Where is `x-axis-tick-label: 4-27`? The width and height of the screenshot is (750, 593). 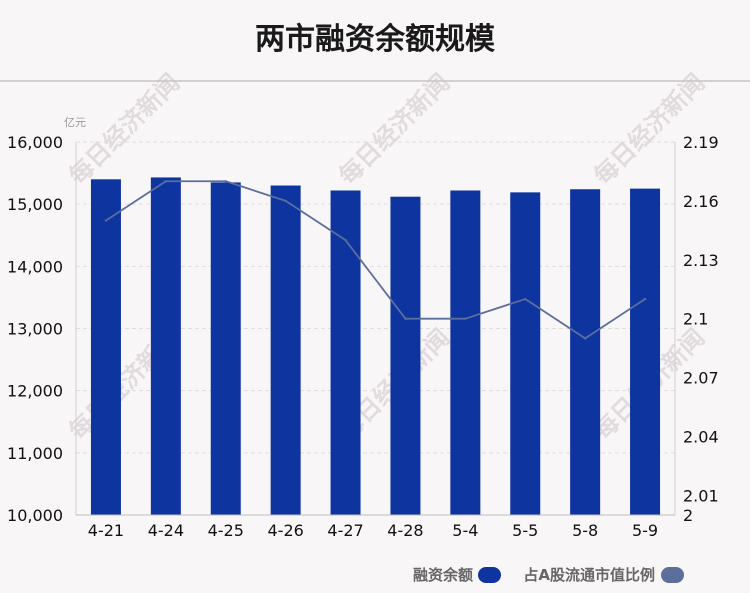 x-axis-tick-label: 4-27 is located at coordinates (345, 530).